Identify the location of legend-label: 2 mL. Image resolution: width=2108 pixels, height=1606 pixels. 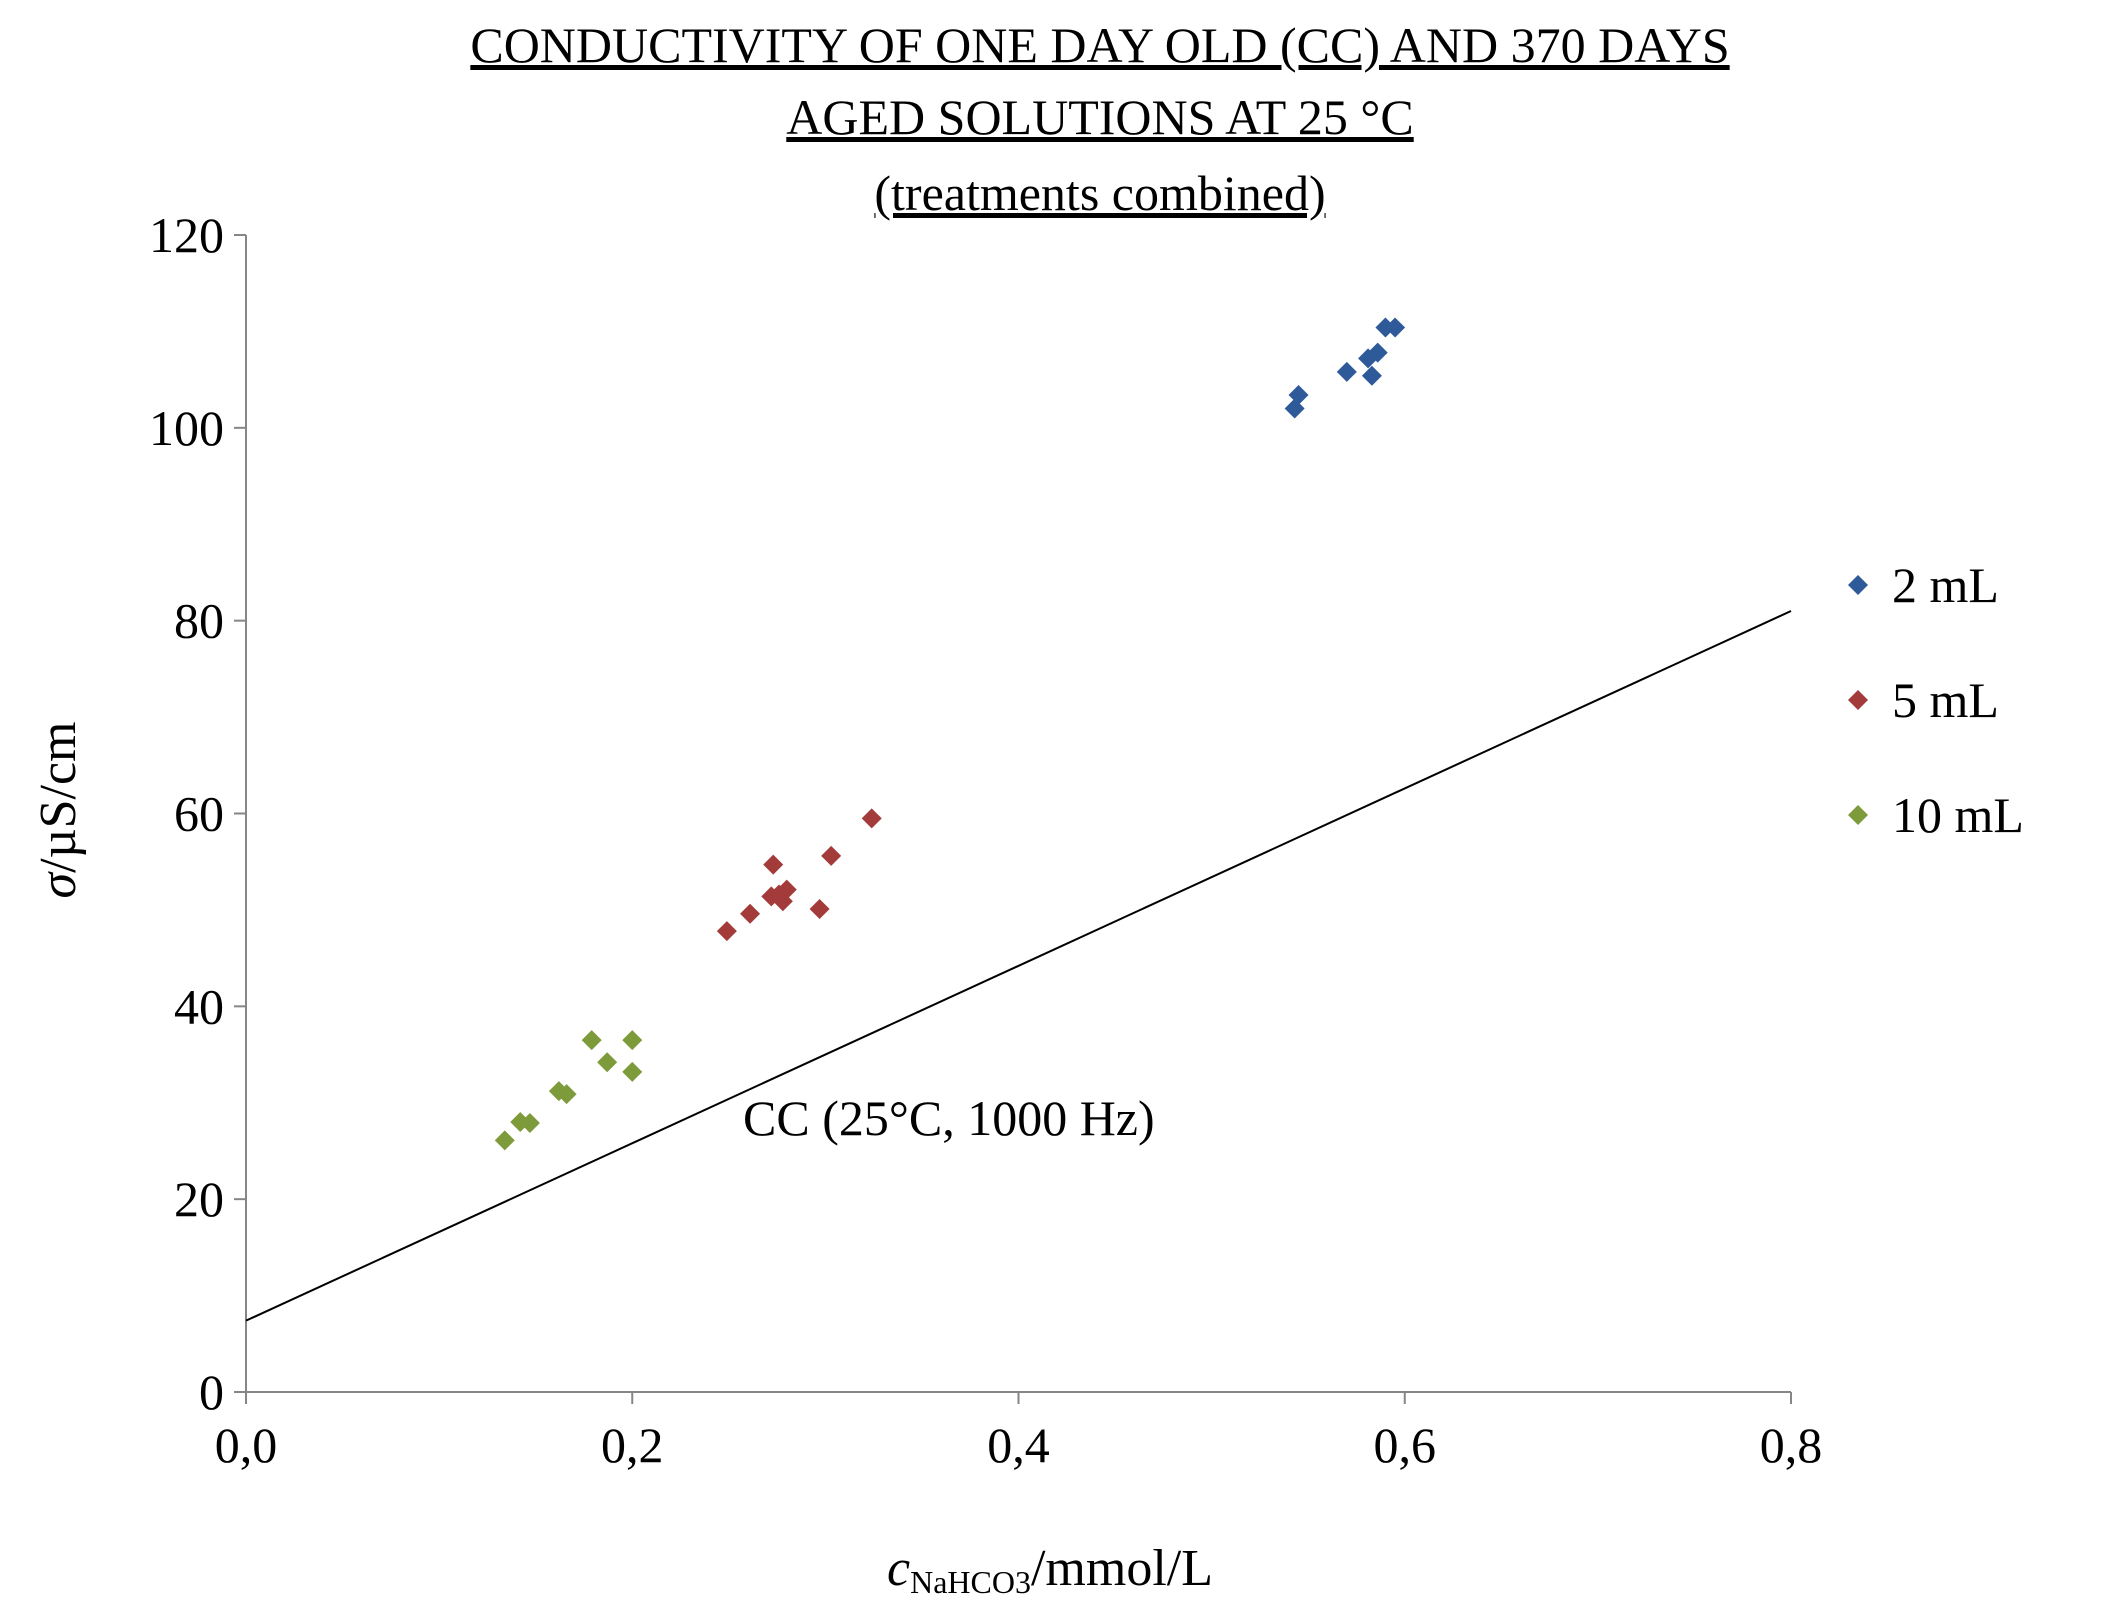
(1945, 585).